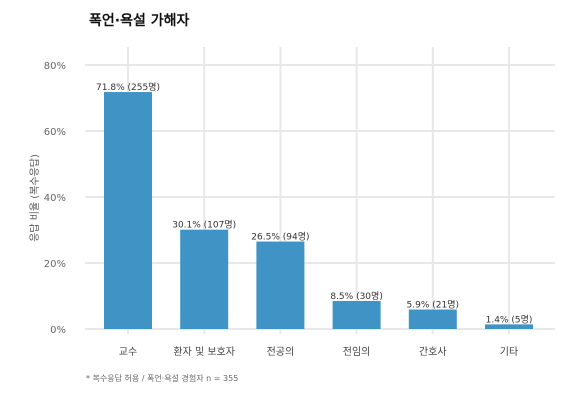 The image size is (572, 404). Describe the element at coordinates (139, 20) in the screenshot. I see `chart-title: 폭언·욕설 가해자` at that location.